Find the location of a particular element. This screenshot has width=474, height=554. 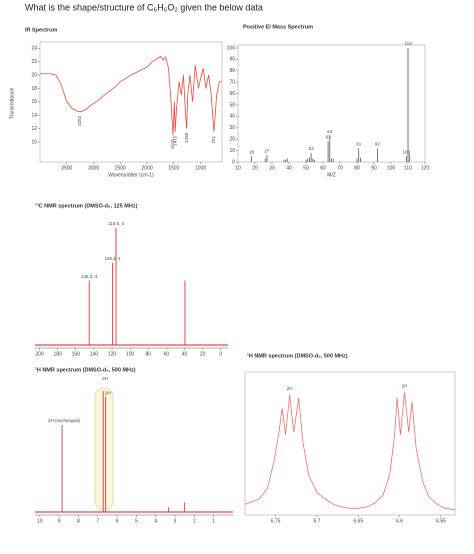

y-tick-label: 40 is located at coordinates (232, 117).